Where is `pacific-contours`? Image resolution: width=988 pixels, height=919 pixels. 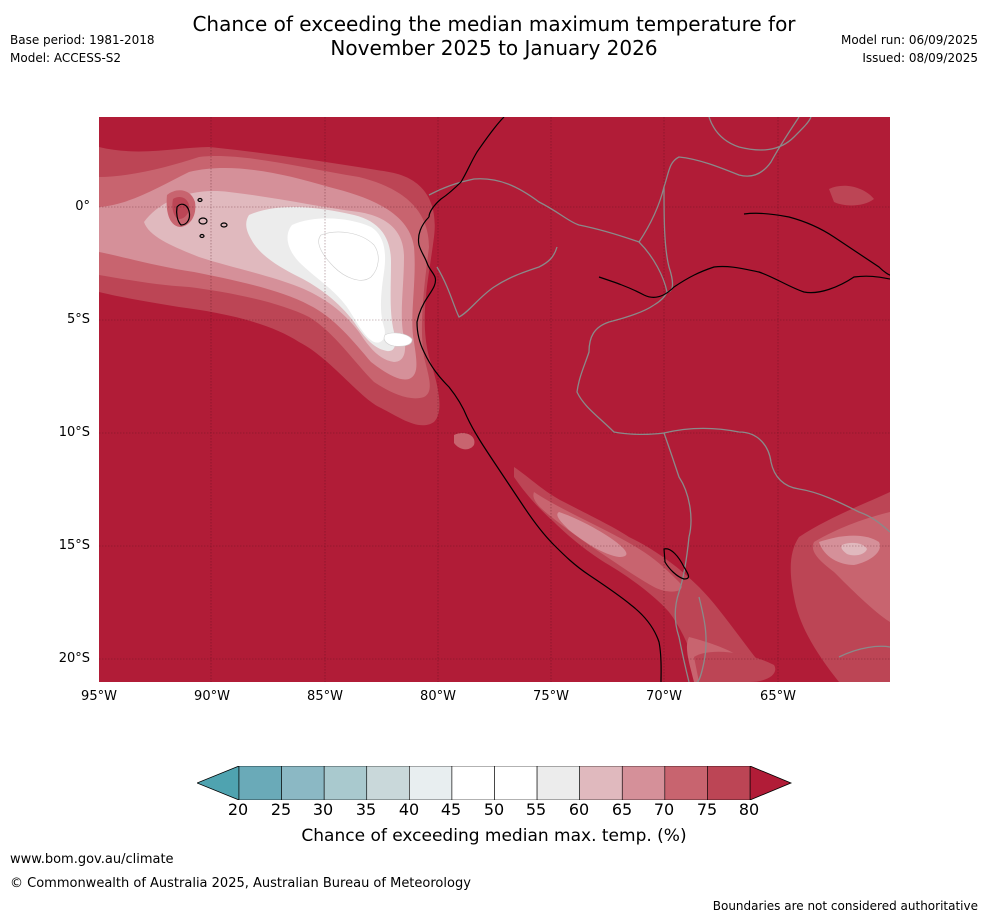 pacific-contours is located at coordinates (269, 286).